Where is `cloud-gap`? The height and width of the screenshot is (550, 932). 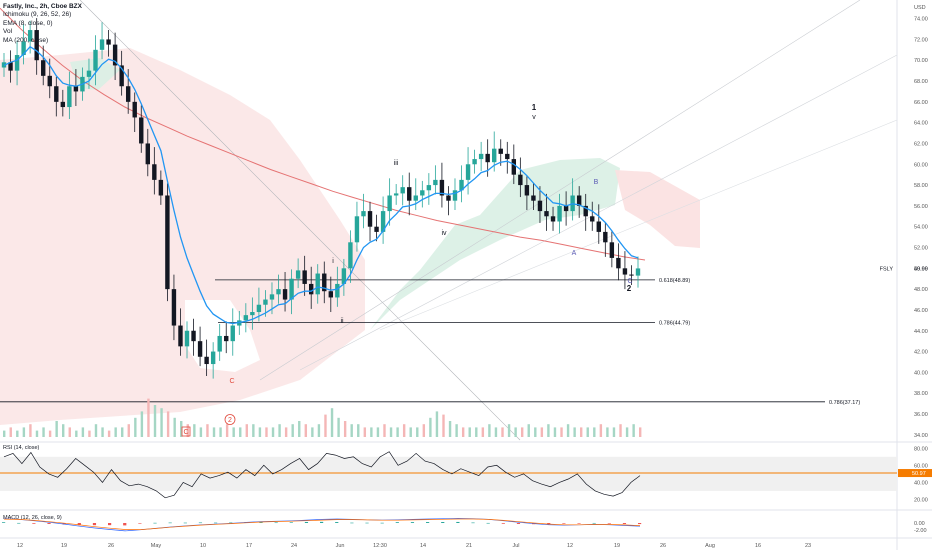
cloud-gap is located at coordinates (222, 336).